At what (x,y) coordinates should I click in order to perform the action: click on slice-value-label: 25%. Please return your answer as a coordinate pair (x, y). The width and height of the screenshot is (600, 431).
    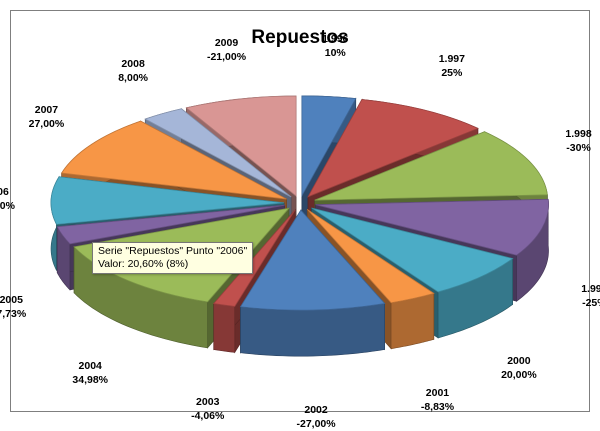
    Looking at the image, I should click on (452, 73).